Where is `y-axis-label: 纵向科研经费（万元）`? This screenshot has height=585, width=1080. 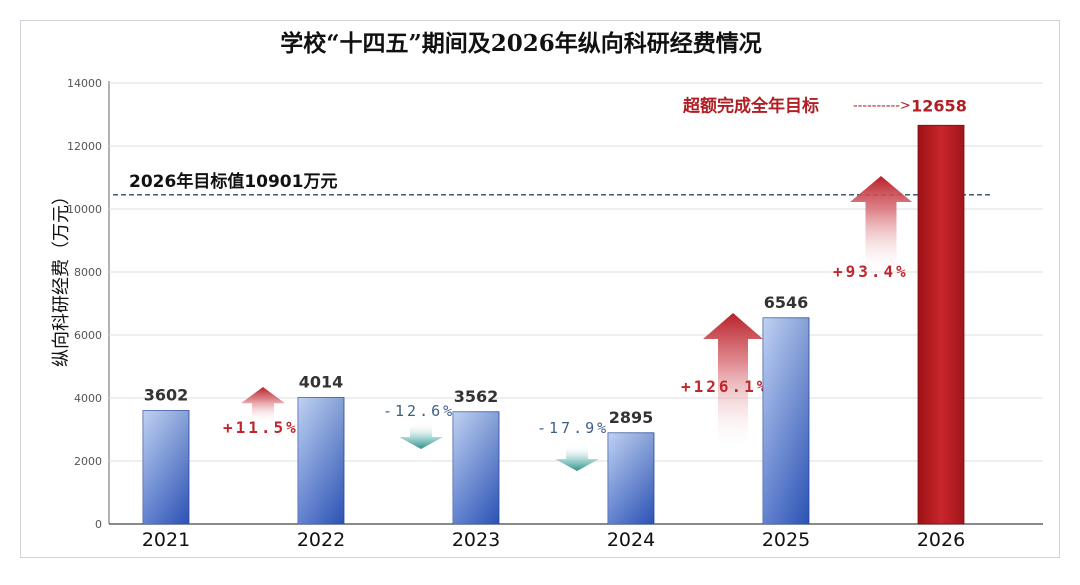
y-axis-label: 纵向科研经费（万元） is located at coordinates (61, 277).